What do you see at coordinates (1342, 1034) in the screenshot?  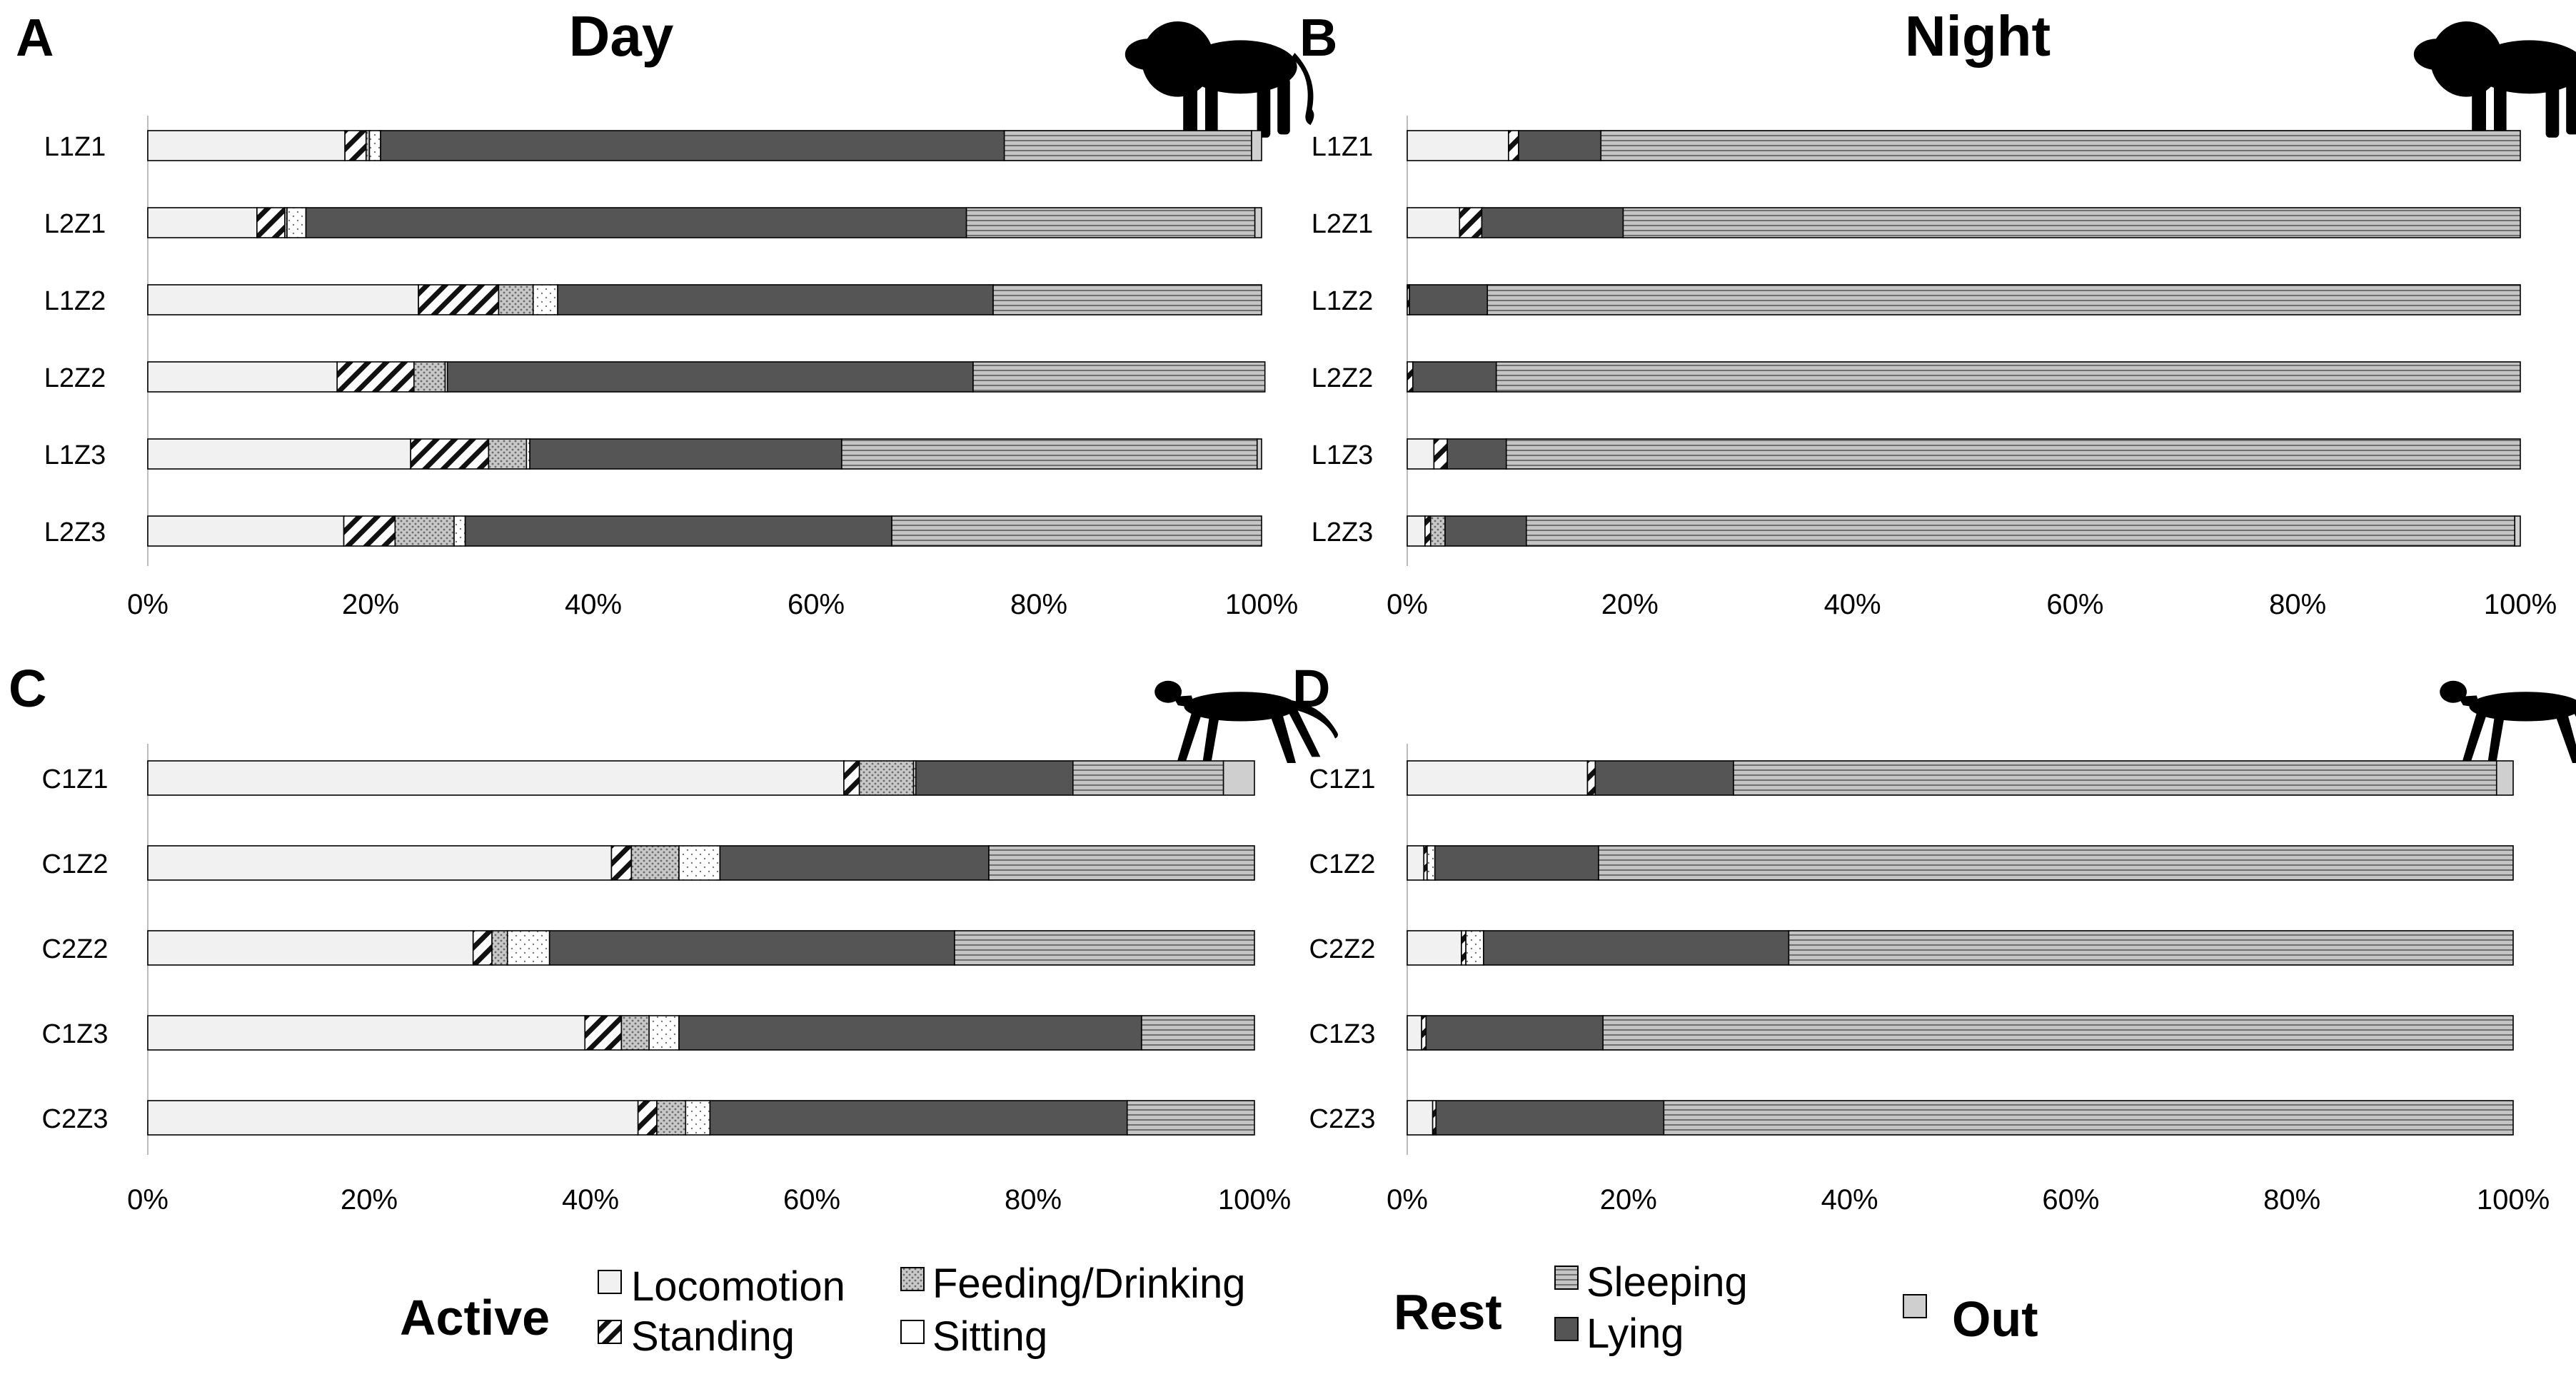 I see `category-label: C1Z3` at bounding box center [1342, 1034].